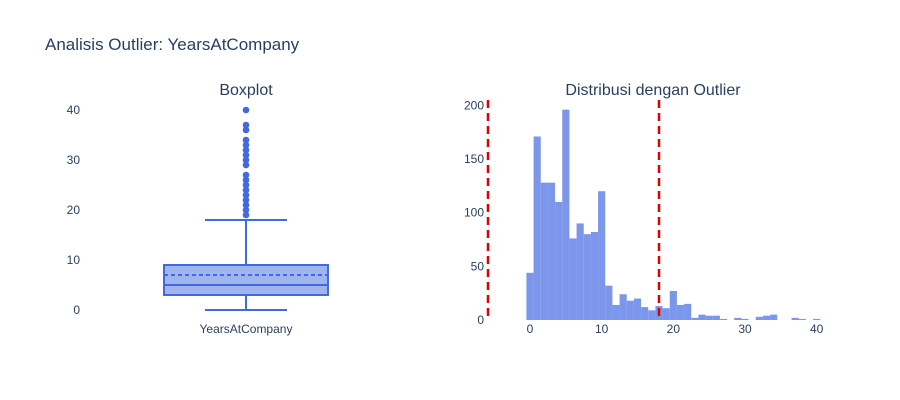 The width and height of the screenshot is (900, 400). Describe the element at coordinates (246, 90) in the screenshot. I see `boxplot-title: Boxplot` at that location.